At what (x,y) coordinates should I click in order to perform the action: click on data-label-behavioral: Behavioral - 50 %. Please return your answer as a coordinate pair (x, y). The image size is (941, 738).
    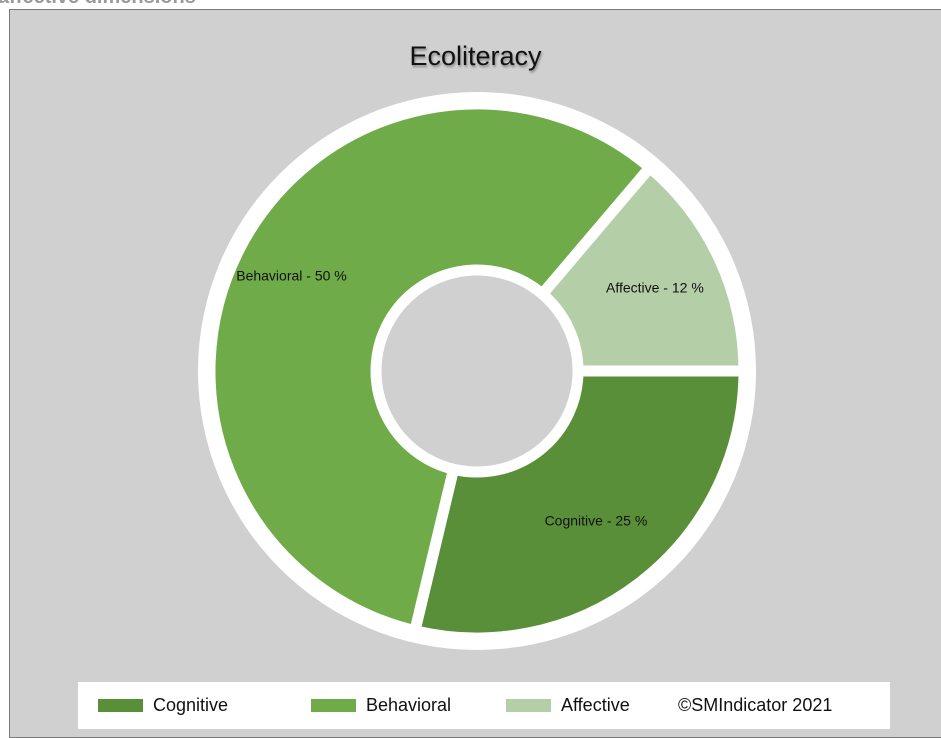
    Looking at the image, I should click on (291, 276).